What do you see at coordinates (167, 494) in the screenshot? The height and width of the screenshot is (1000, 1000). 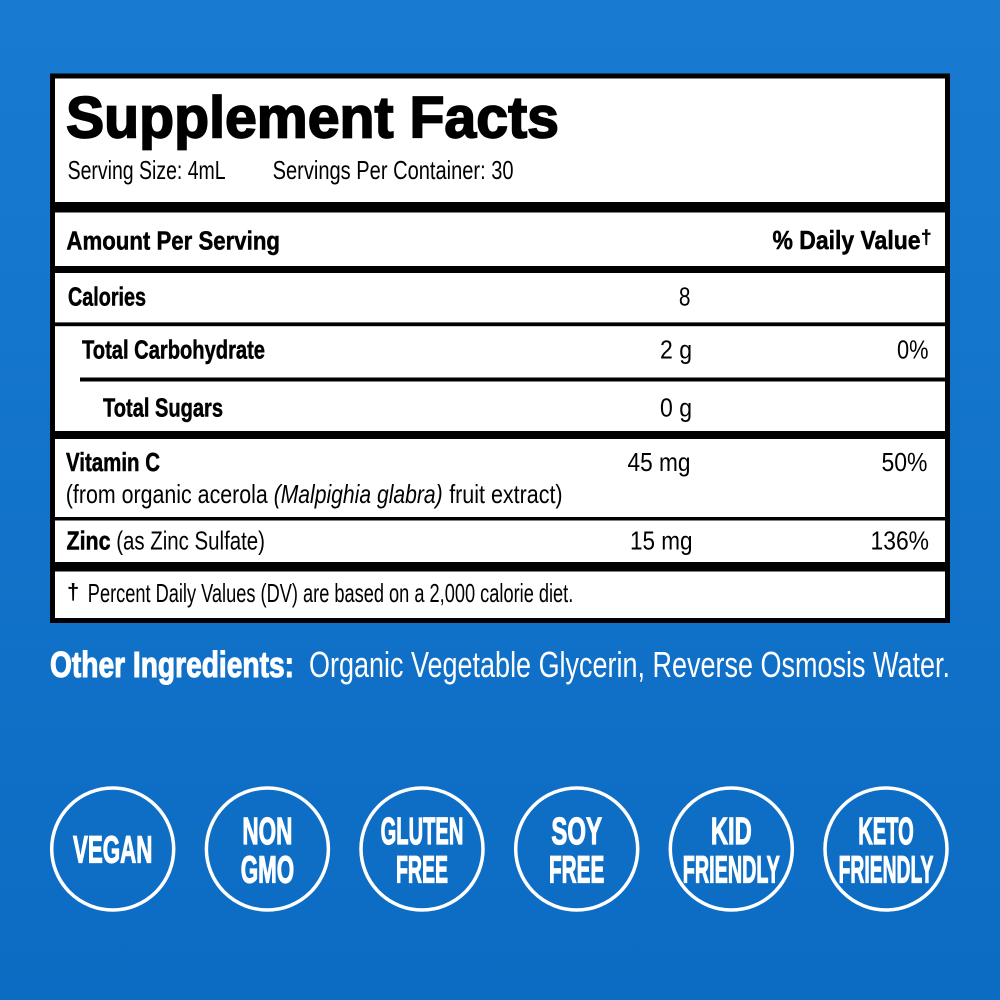 I see `svg-text: (from organic acerola` at bounding box center [167, 494].